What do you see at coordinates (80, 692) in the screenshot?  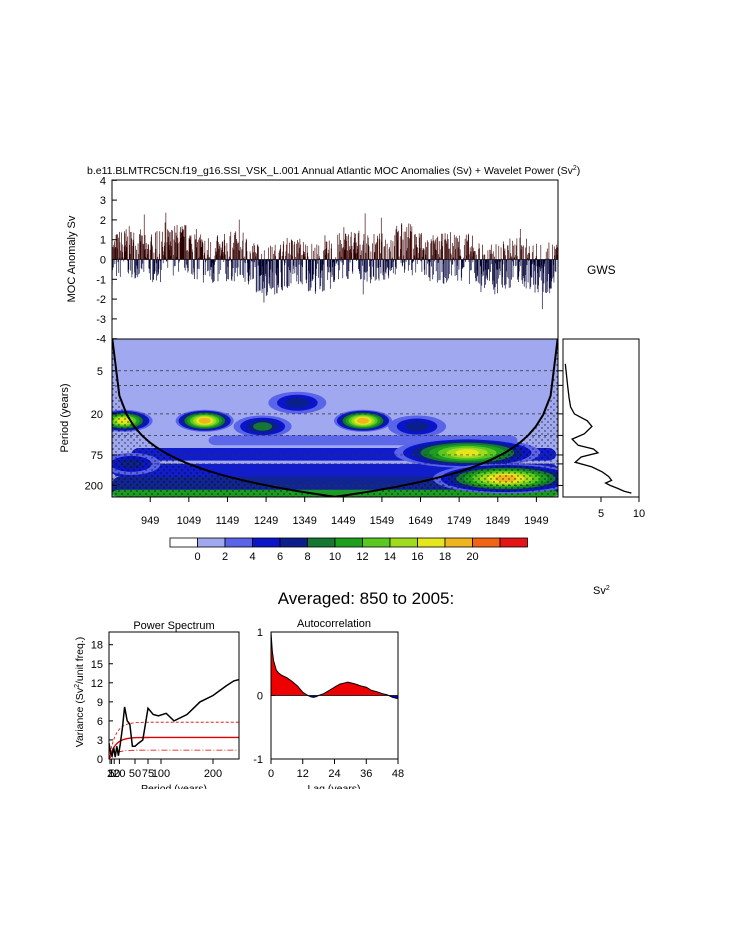 I see `power-spectrum-ylabel: Variance (Sv2/unit freq.)` at bounding box center [80, 692].